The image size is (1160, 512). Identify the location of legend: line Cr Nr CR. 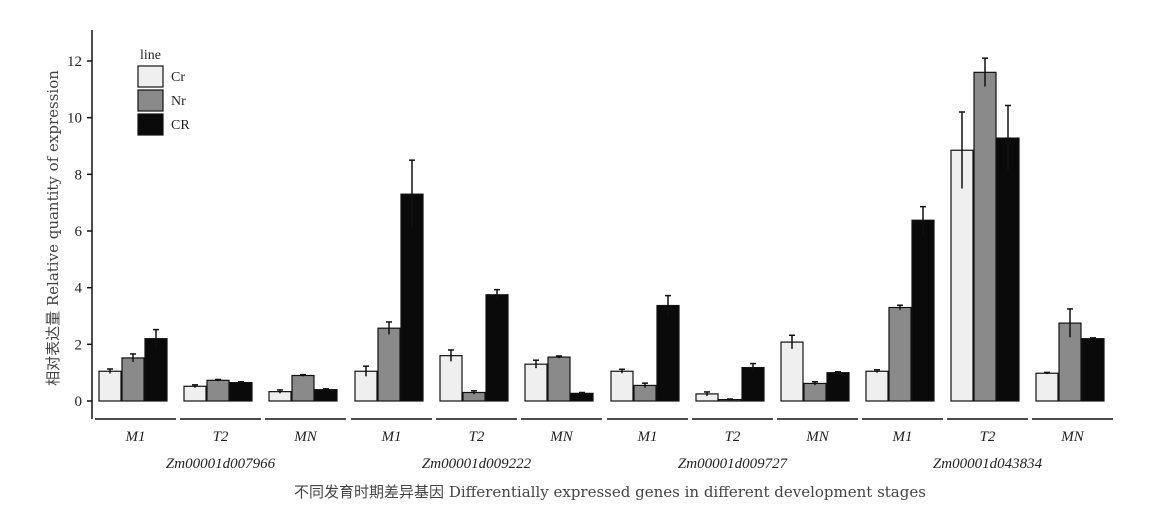
(163, 92).